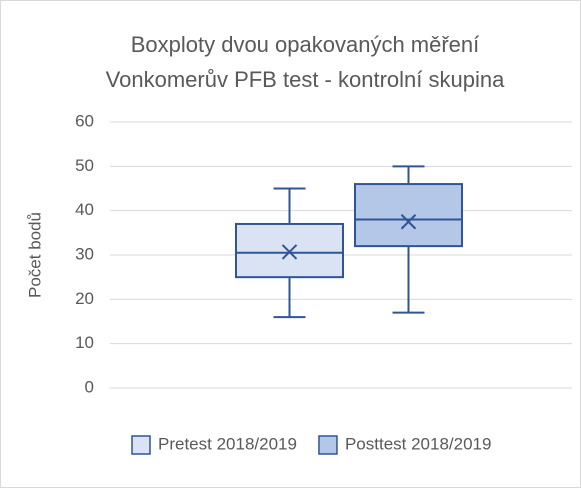  Describe the element at coordinates (34, 255) in the screenshot. I see `y-axis-label: Počet bodů` at that location.